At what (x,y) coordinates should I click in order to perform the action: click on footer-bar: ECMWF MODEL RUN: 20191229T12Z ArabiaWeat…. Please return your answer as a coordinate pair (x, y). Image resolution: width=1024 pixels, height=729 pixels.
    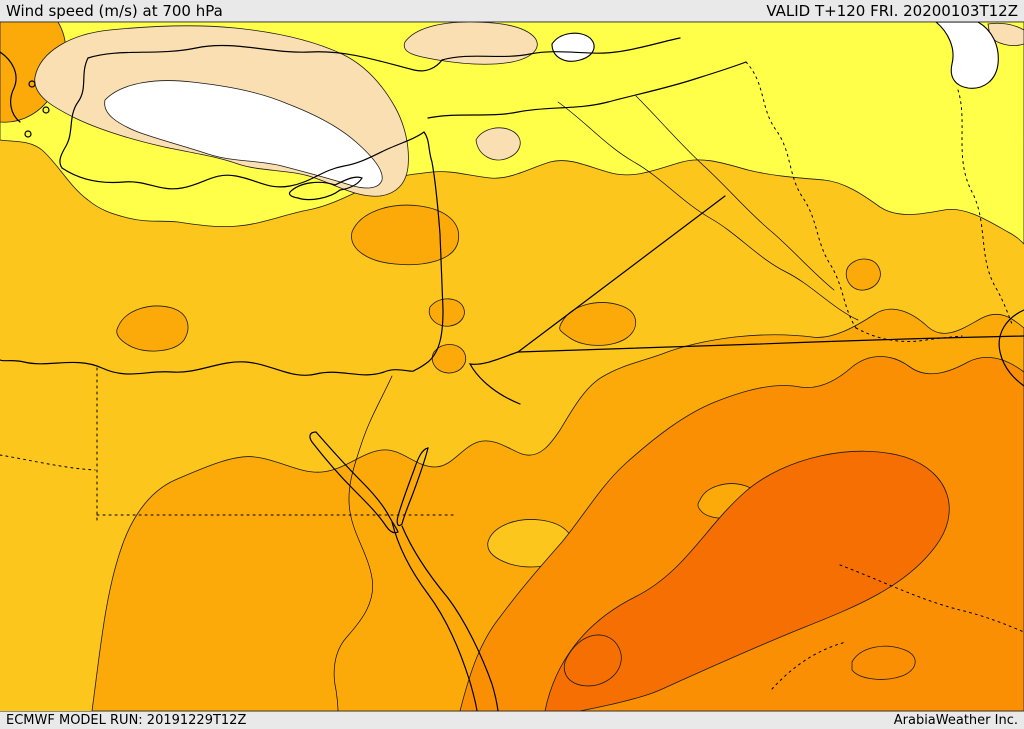
    Looking at the image, I should click on (512, 720).